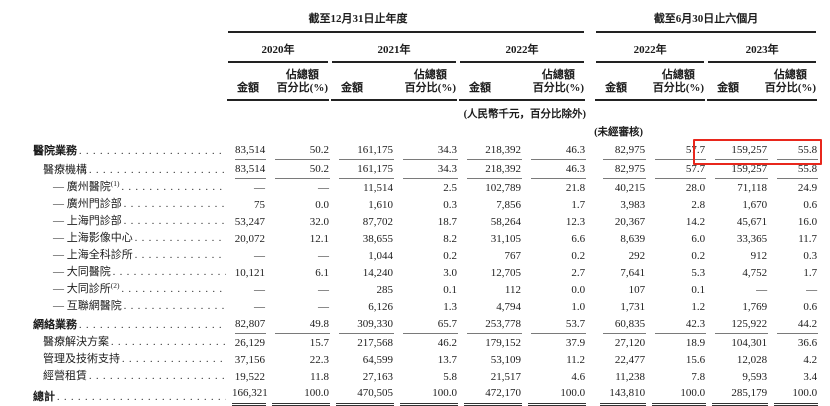 The image size is (830, 406). Describe the element at coordinates (676, 169) in the screenshot. I see `value-cell: 57.7` at that location.